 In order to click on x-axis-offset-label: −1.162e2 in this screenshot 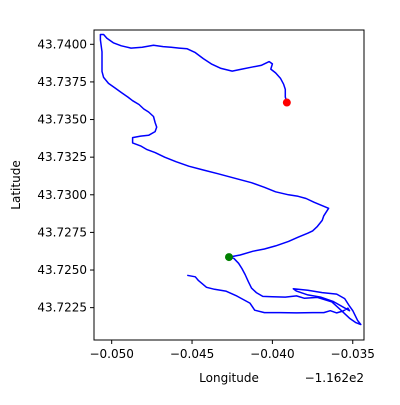, I will do `click(334, 378)`.